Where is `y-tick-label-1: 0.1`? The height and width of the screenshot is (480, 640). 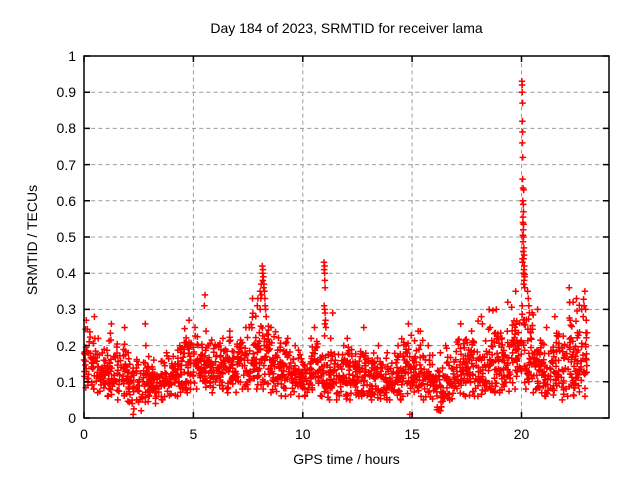 y-tick-label-1: 0.1 is located at coordinates (66, 381).